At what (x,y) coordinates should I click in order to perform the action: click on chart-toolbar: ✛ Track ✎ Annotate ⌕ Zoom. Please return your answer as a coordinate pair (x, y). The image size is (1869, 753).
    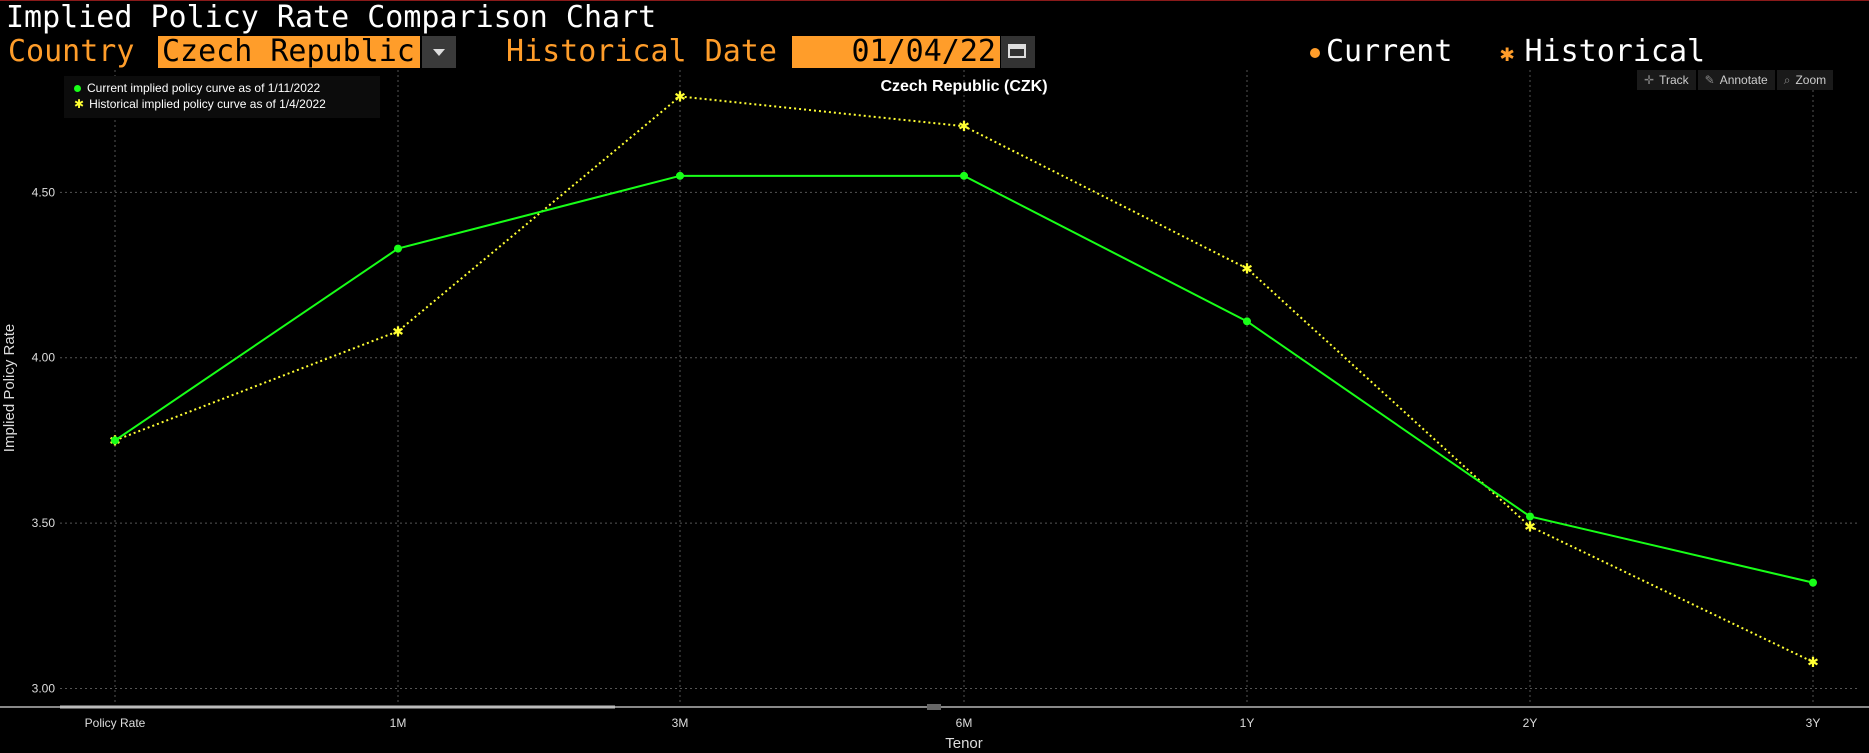
    Looking at the image, I should click on (1735, 80).